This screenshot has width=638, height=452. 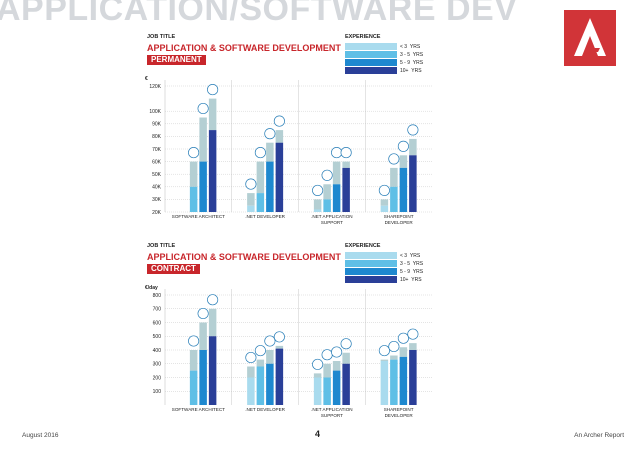 I want to click on category-label: SOFTWARE ARCHITECT, so click(x=198, y=216).